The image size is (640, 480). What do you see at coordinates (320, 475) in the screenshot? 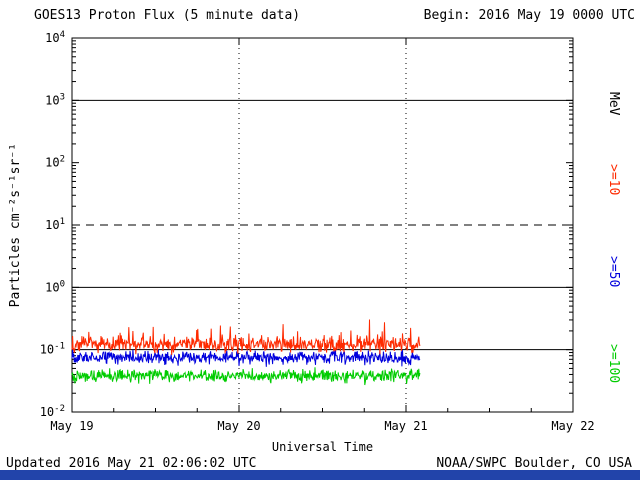
I see `footer-bar` at bounding box center [320, 475].